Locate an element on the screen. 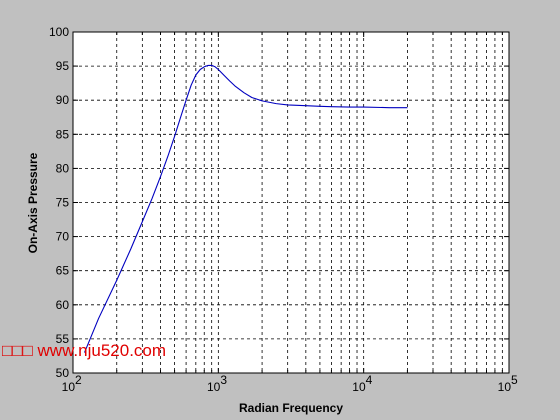 The height and width of the screenshot is (420, 560). watermark-text: □□□ www.nju520.com is located at coordinates (84, 350).